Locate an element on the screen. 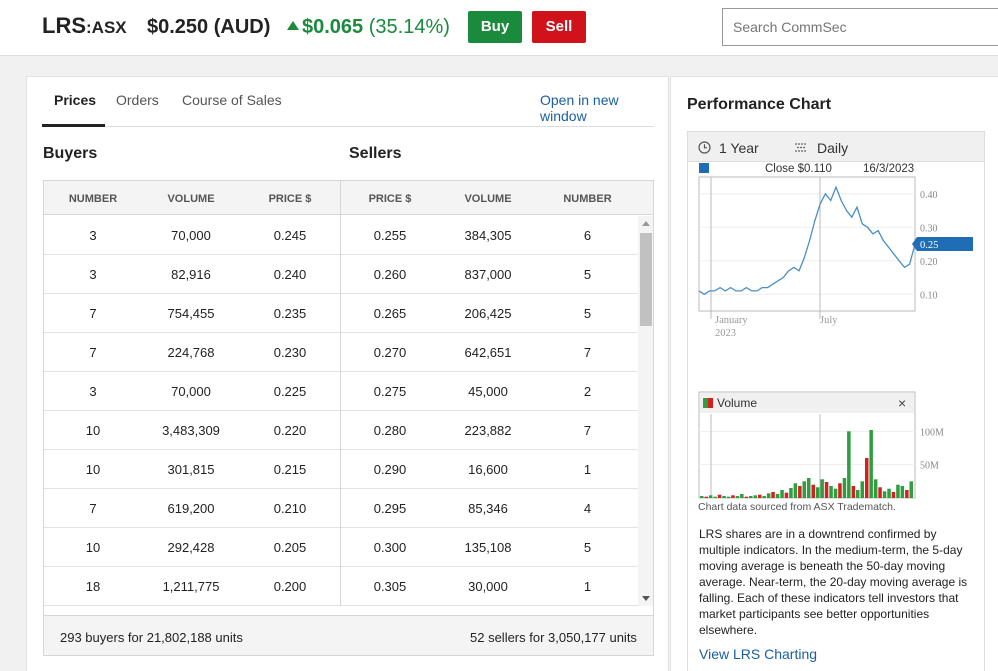 This screenshot has height=671, width=998. scroll-down-icon is located at coordinates (646, 598).